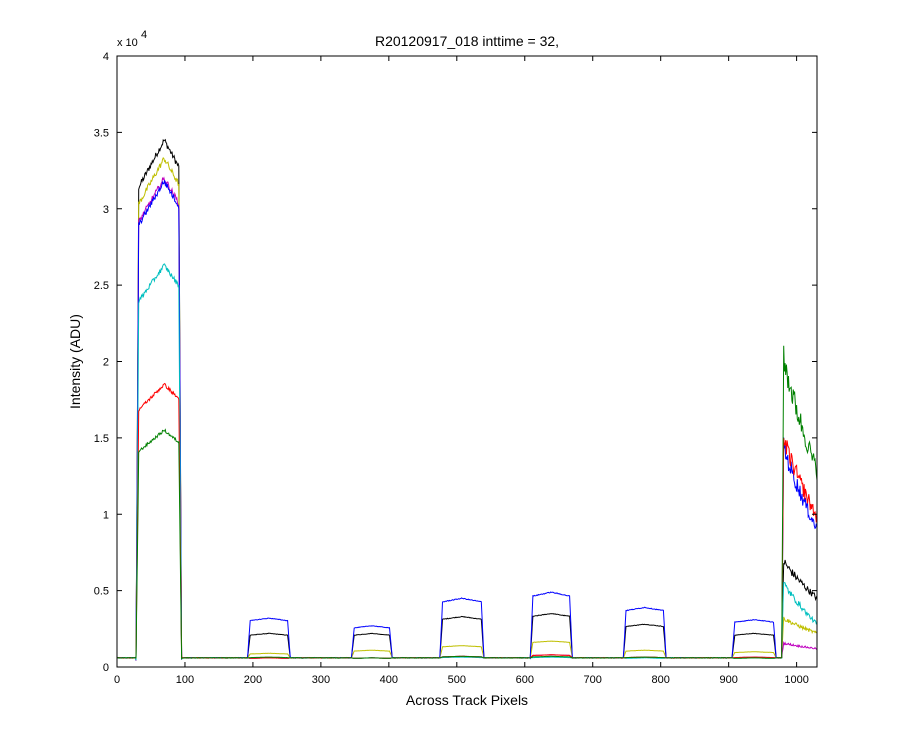  What do you see at coordinates (101, 286) in the screenshot?
I see `y-tick-label: 2.5` at bounding box center [101, 286].